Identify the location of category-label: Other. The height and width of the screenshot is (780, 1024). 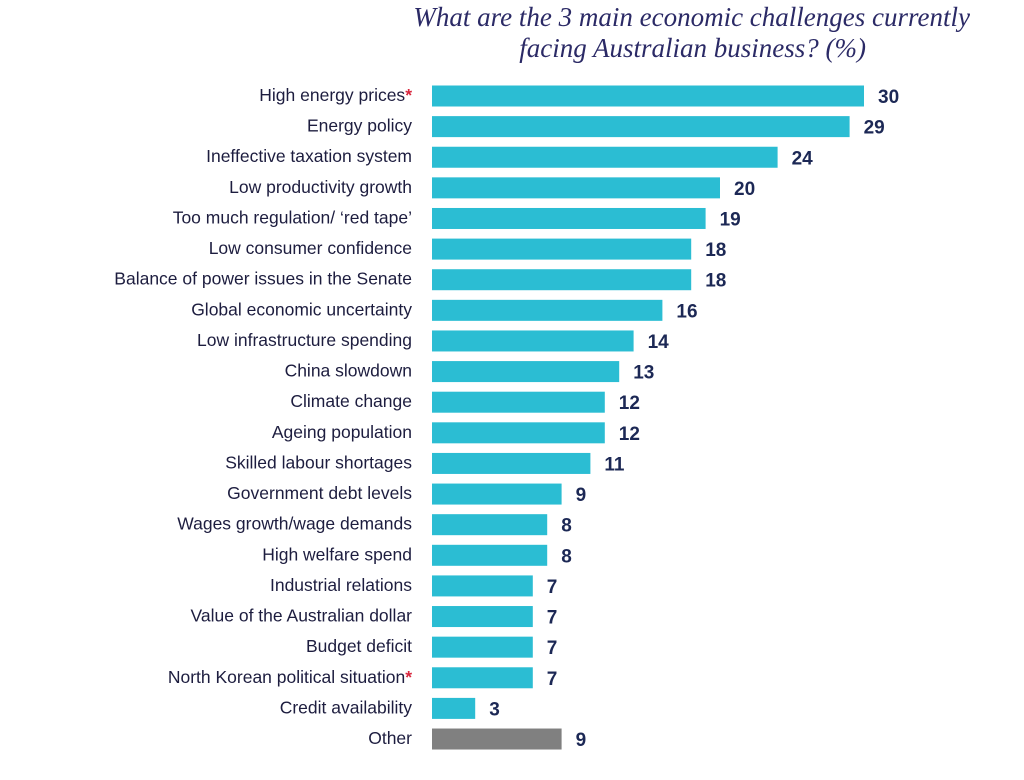
(390, 738).